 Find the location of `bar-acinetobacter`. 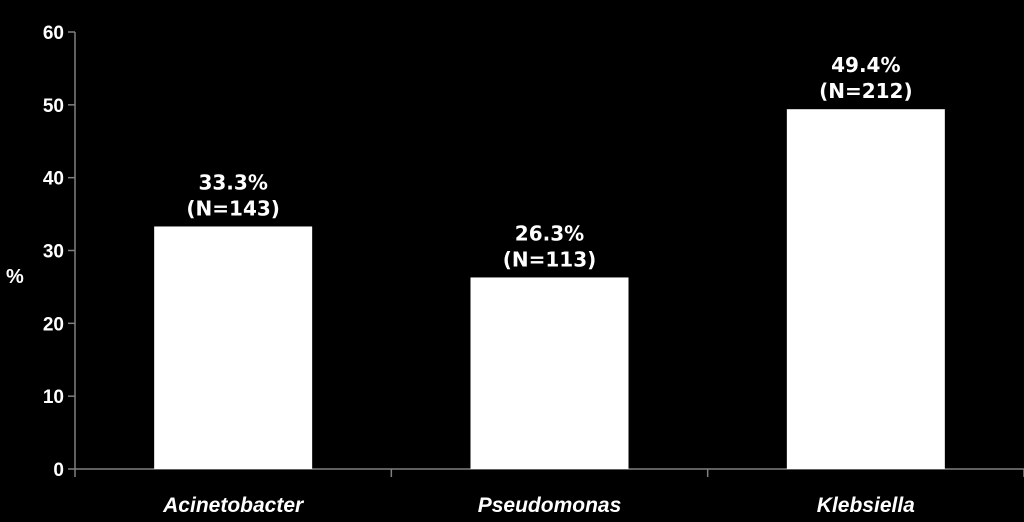

bar-acinetobacter is located at coordinates (233, 347).